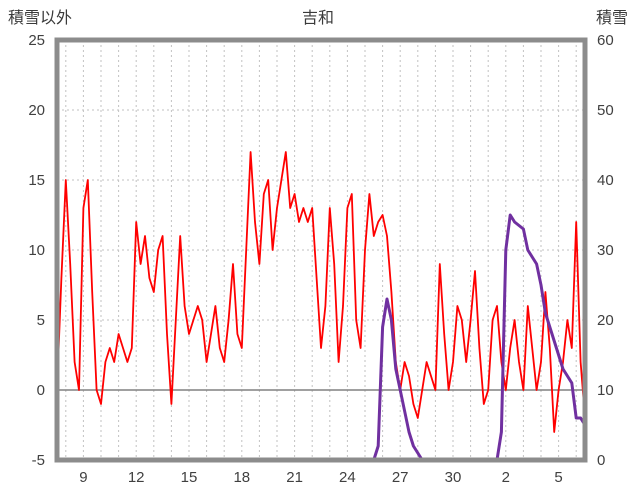  I want to click on svg-text: 40, so click(605, 180).